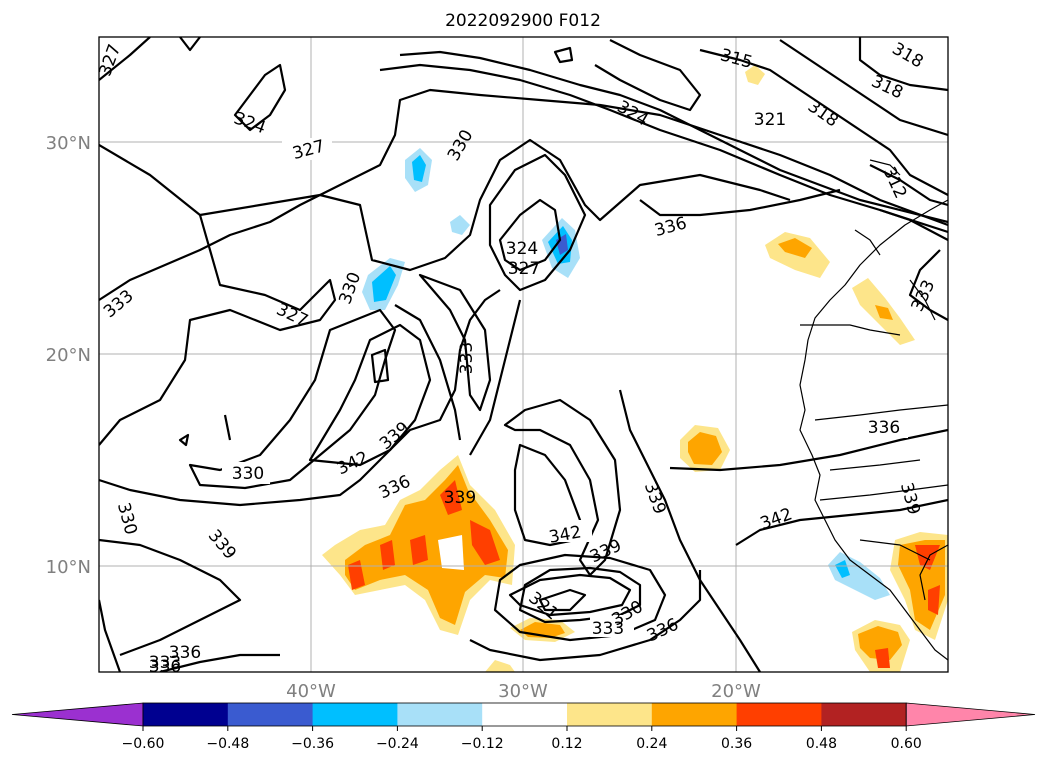 Image resolution: width=1047 pixels, height=765 pixels. Describe the element at coordinates (906, 744) in the screenshot. I see `colorbar-tick-label: 0.60` at that location.